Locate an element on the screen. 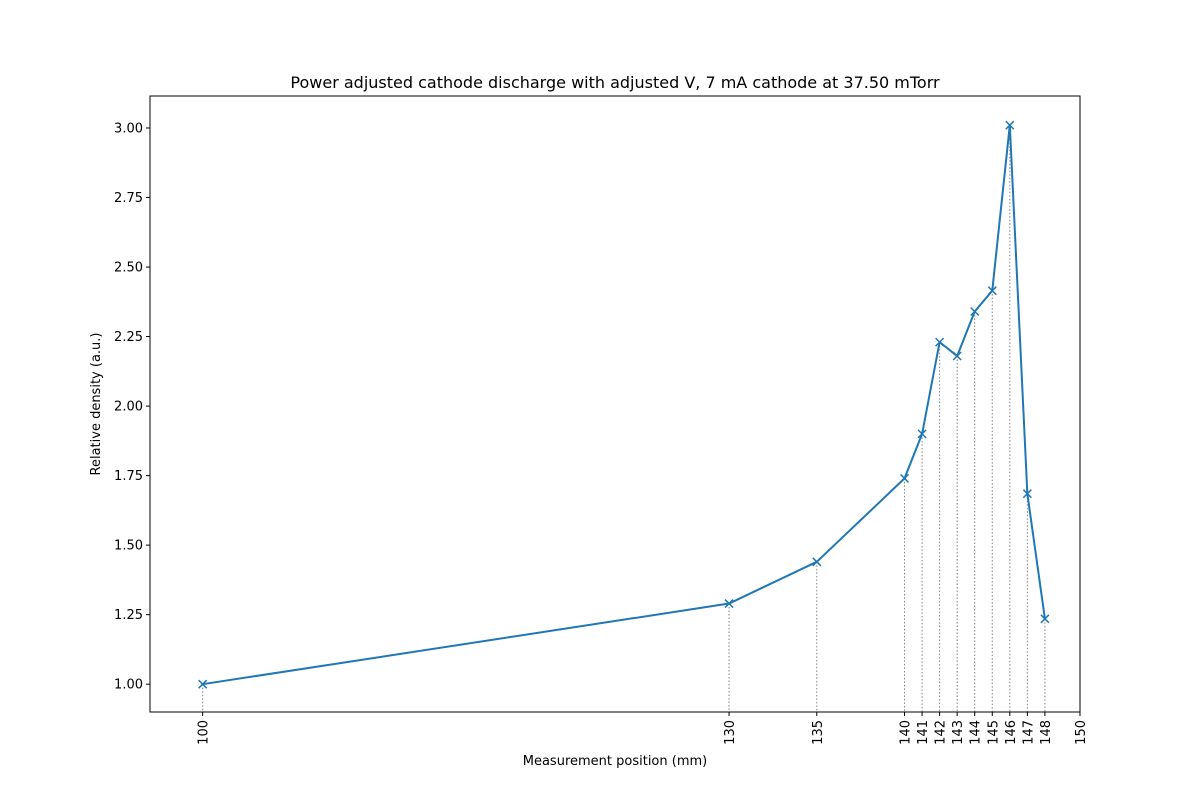 The image size is (1200, 800). x-tick-label: 150 is located at coordinates (1081, 732).